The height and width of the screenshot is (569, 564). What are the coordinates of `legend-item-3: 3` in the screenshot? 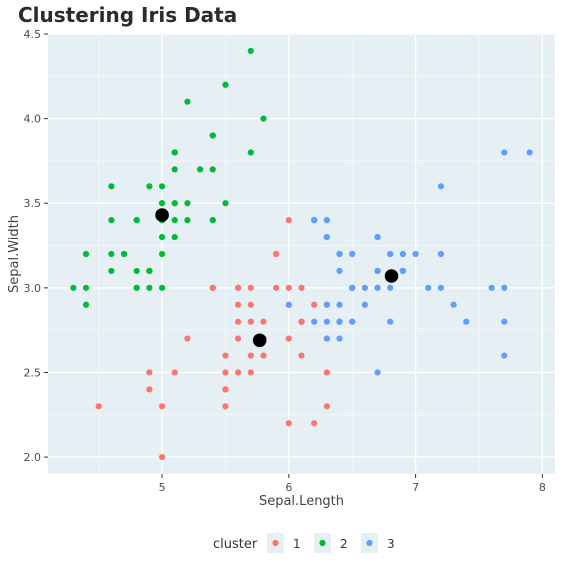 It's located at (378, 543).